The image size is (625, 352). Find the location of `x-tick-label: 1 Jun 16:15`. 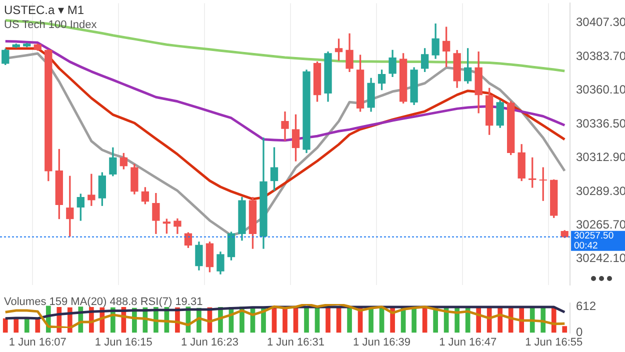

x-tick-label: 1 Jun 16:15 is located at coordinates (123, 342).